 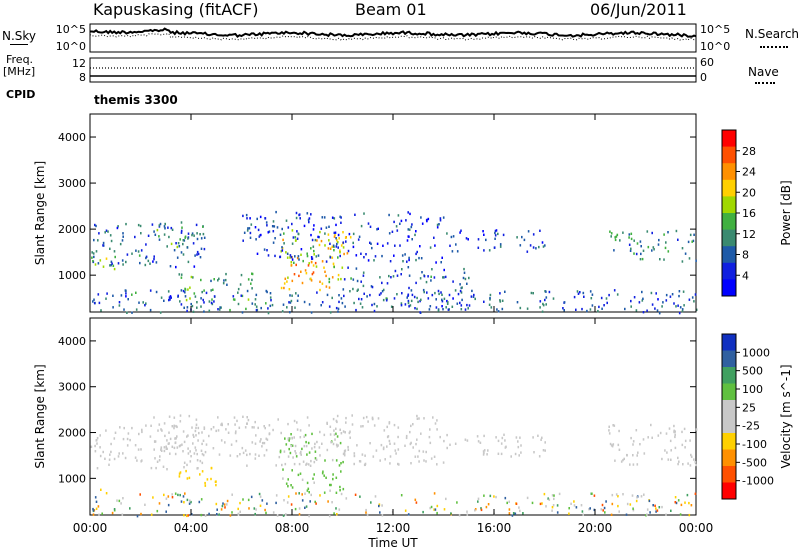 What do you see at coordinates (756, 352) in the screenshot?
I see `colorbar-tick-label: 1000` at bounding box center [756, 352].